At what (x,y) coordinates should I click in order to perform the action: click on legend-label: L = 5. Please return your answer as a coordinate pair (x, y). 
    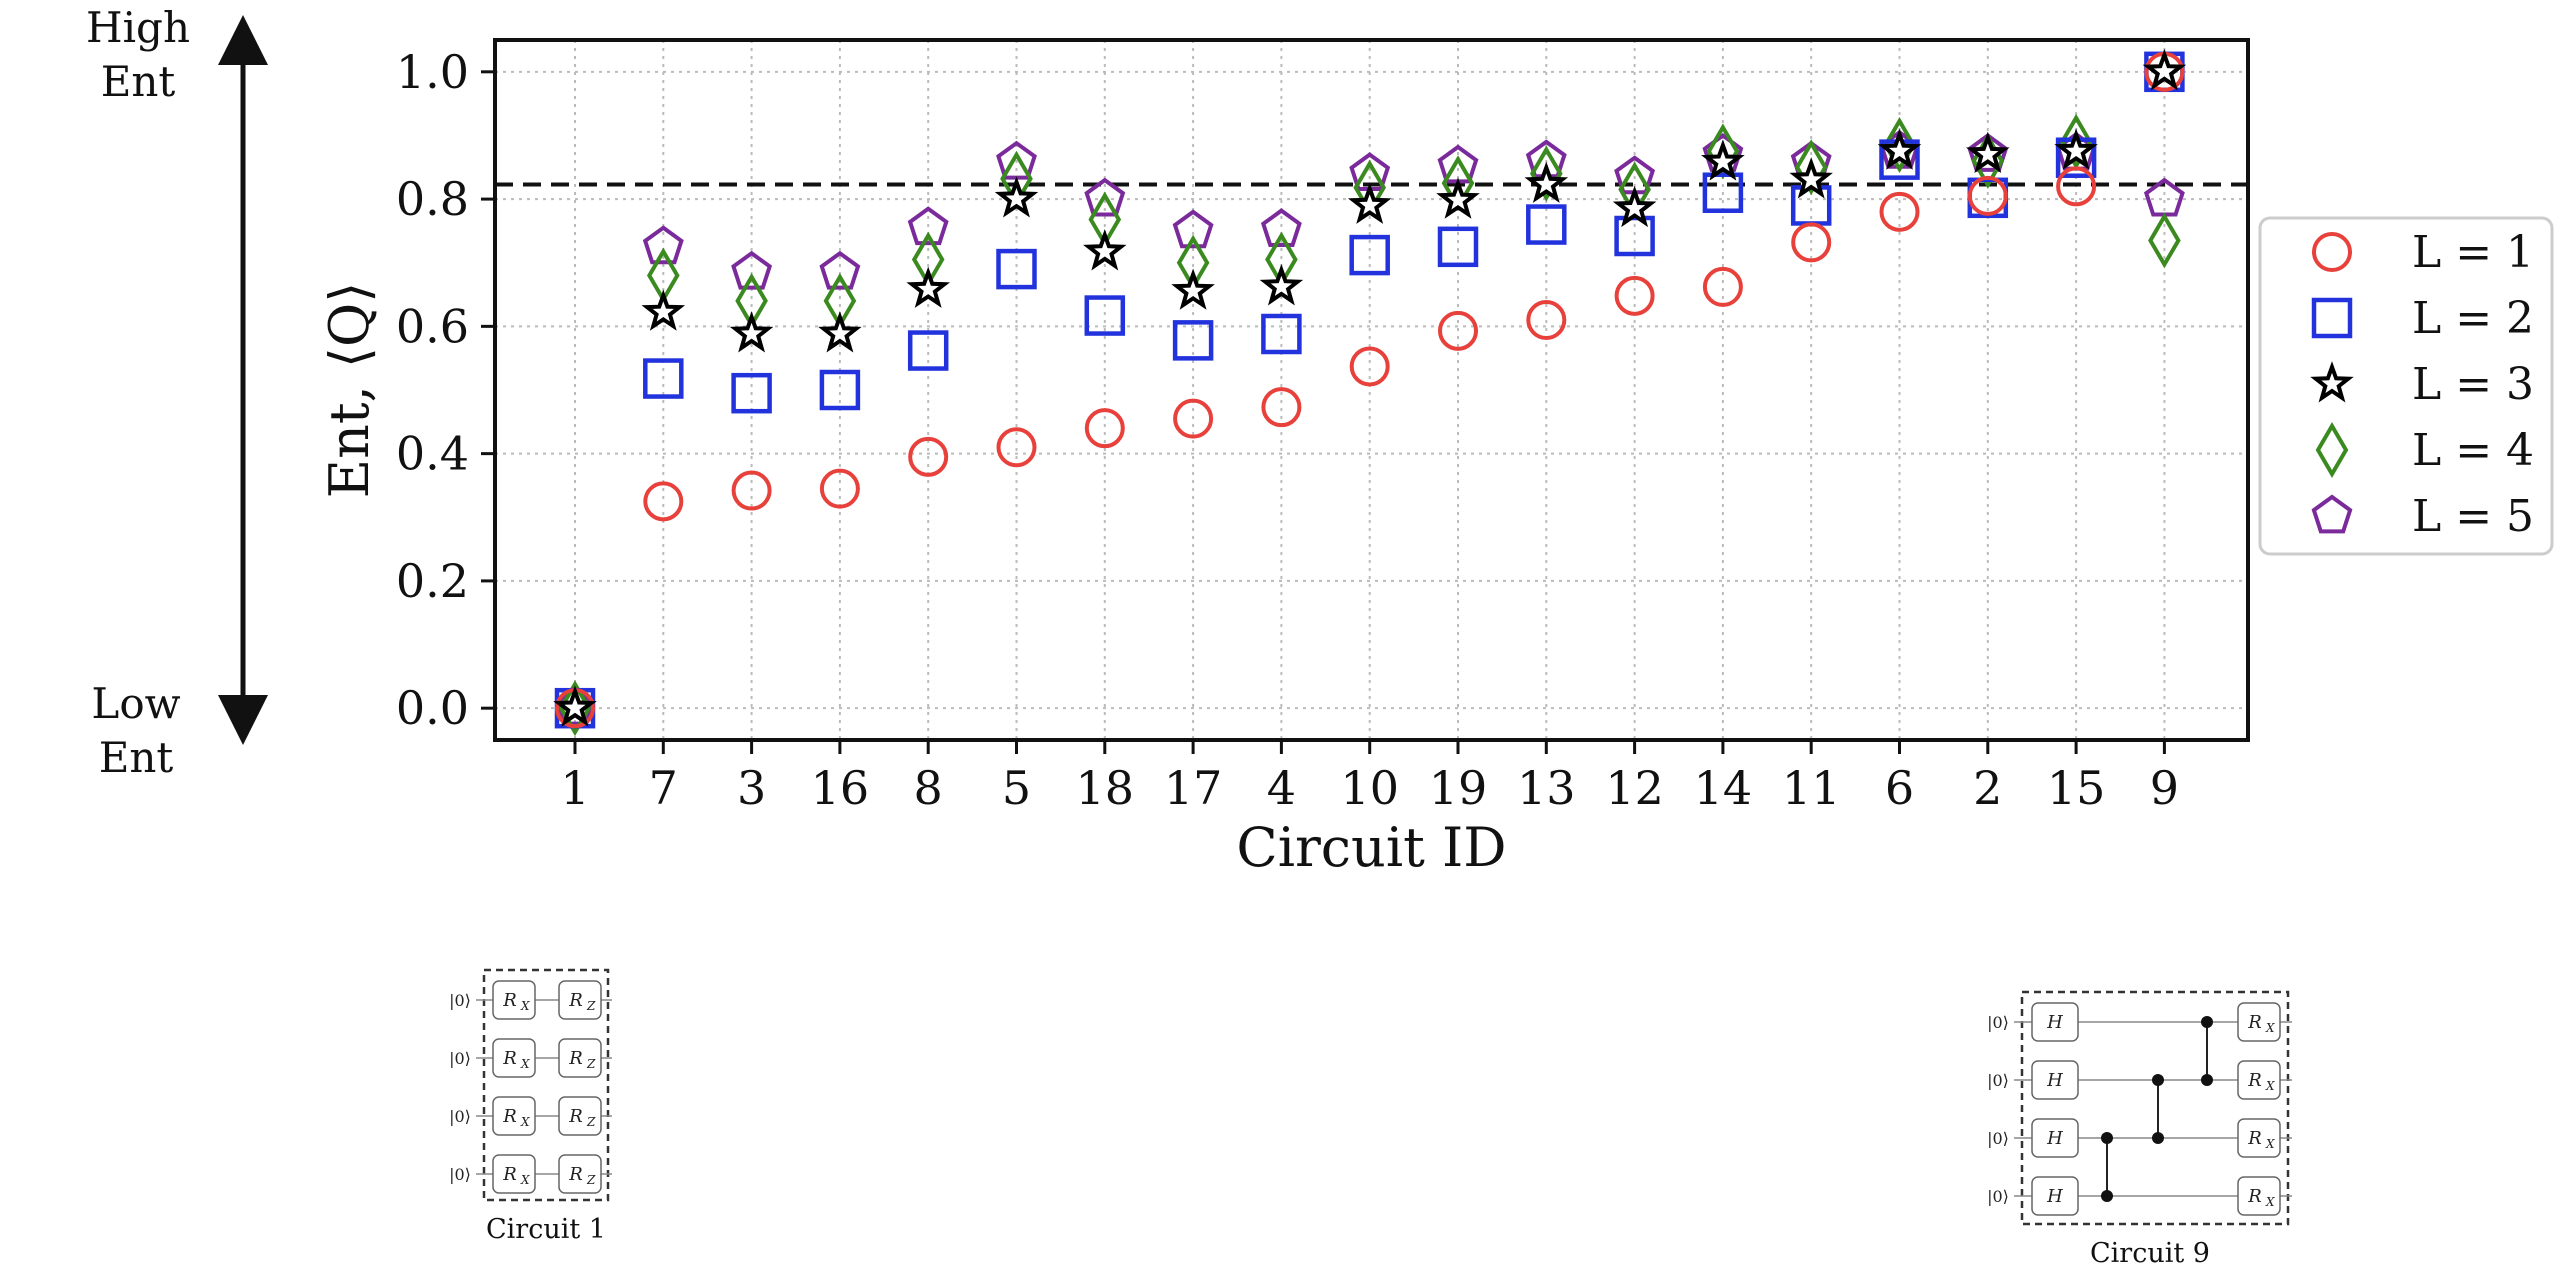
    Looking at the image, I should click on (2473, 516).